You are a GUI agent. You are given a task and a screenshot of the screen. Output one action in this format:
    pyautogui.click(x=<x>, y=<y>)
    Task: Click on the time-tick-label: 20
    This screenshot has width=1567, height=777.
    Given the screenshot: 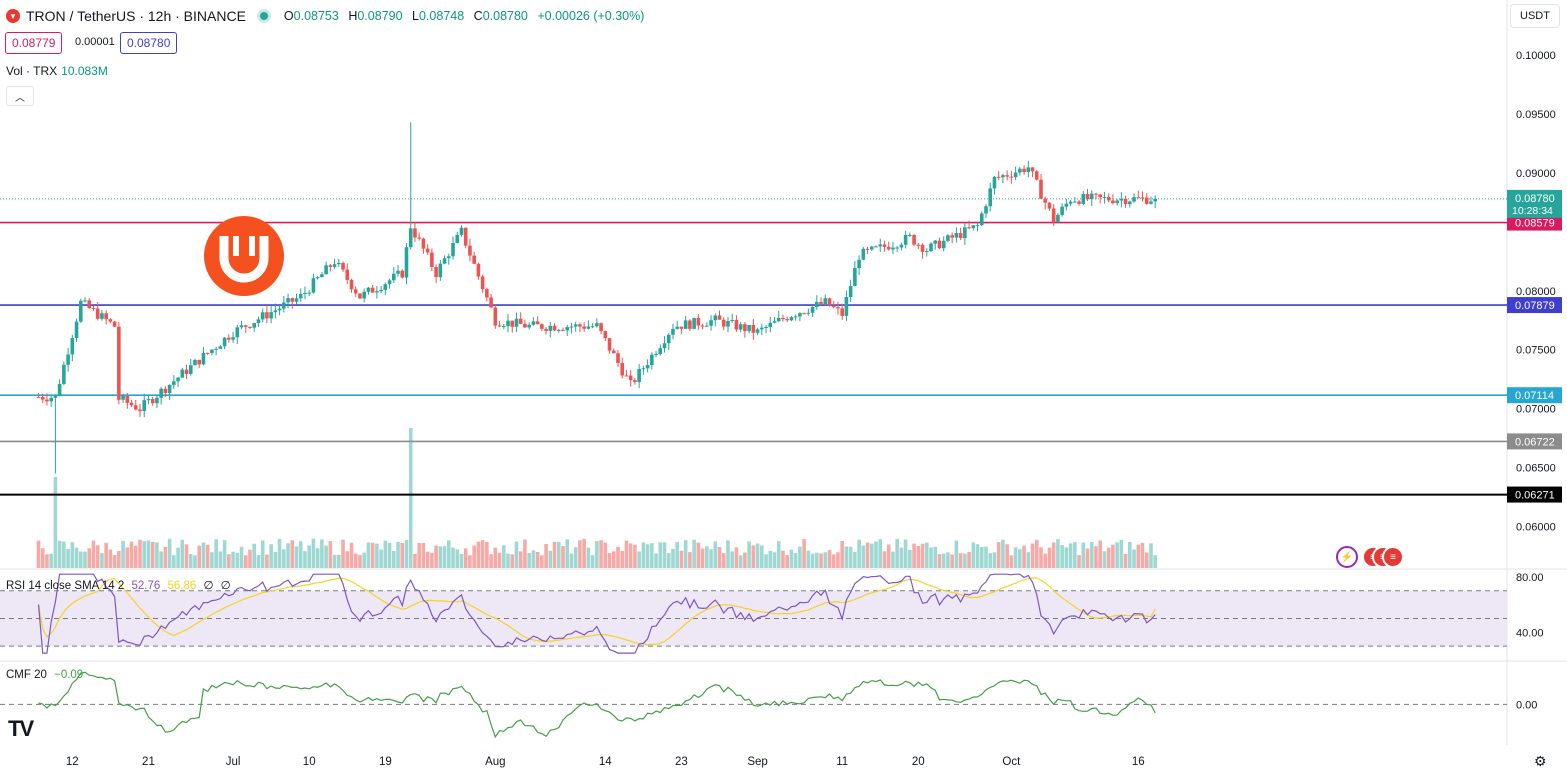 What is the action you would take?
    pyautogui.click(x=918, y=762)
    